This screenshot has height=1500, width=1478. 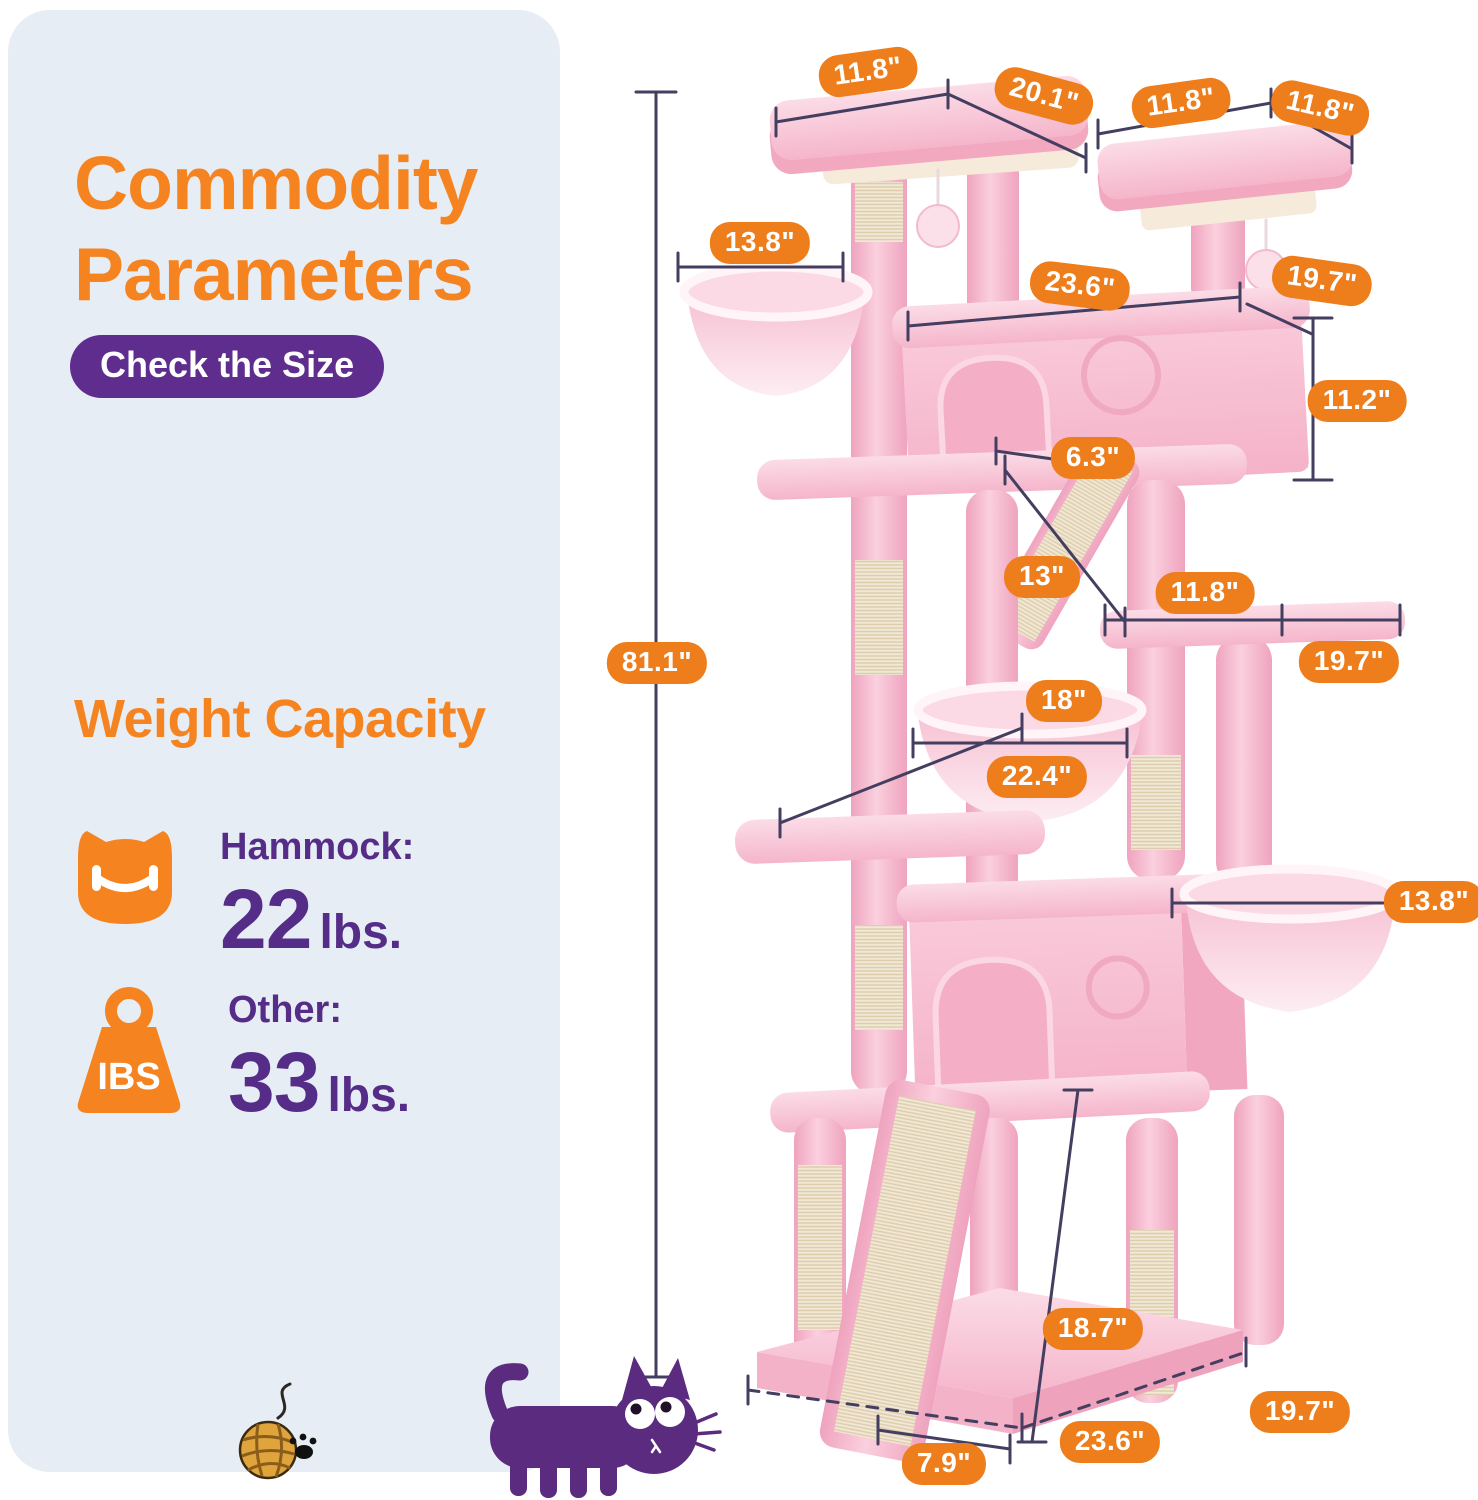 What do you see at coordinates (276, 229) in the screenshot?
I see `page-title: Commodity Parameters` at bounding box center [276, 229].